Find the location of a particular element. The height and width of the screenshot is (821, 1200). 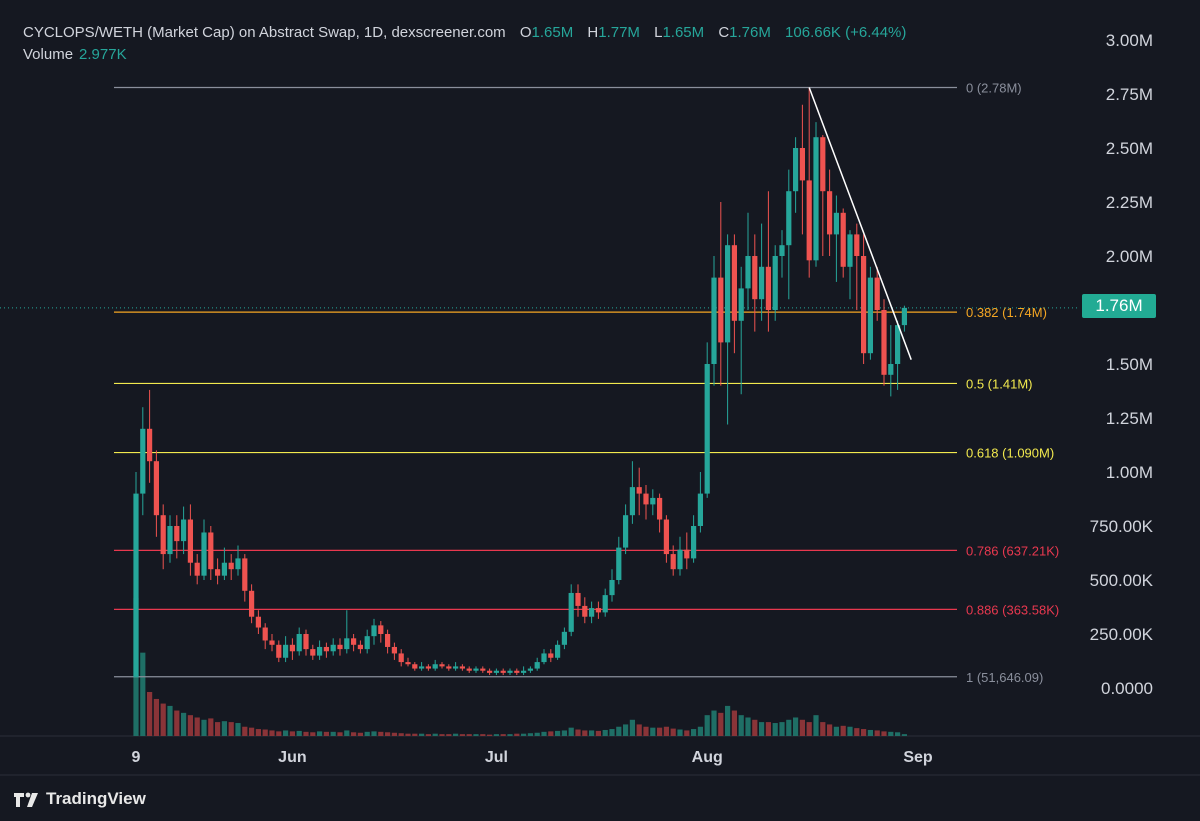

y-axis-tick-label: 0.0000 is located at coordinates (1127, 688).